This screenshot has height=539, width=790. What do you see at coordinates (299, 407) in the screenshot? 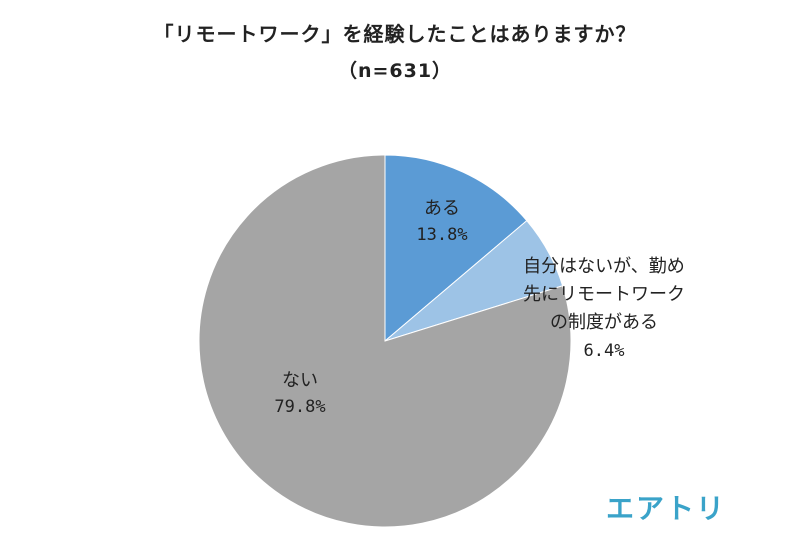
I see `slice-value-no: 79.8%` at bounding box center [299, 407].